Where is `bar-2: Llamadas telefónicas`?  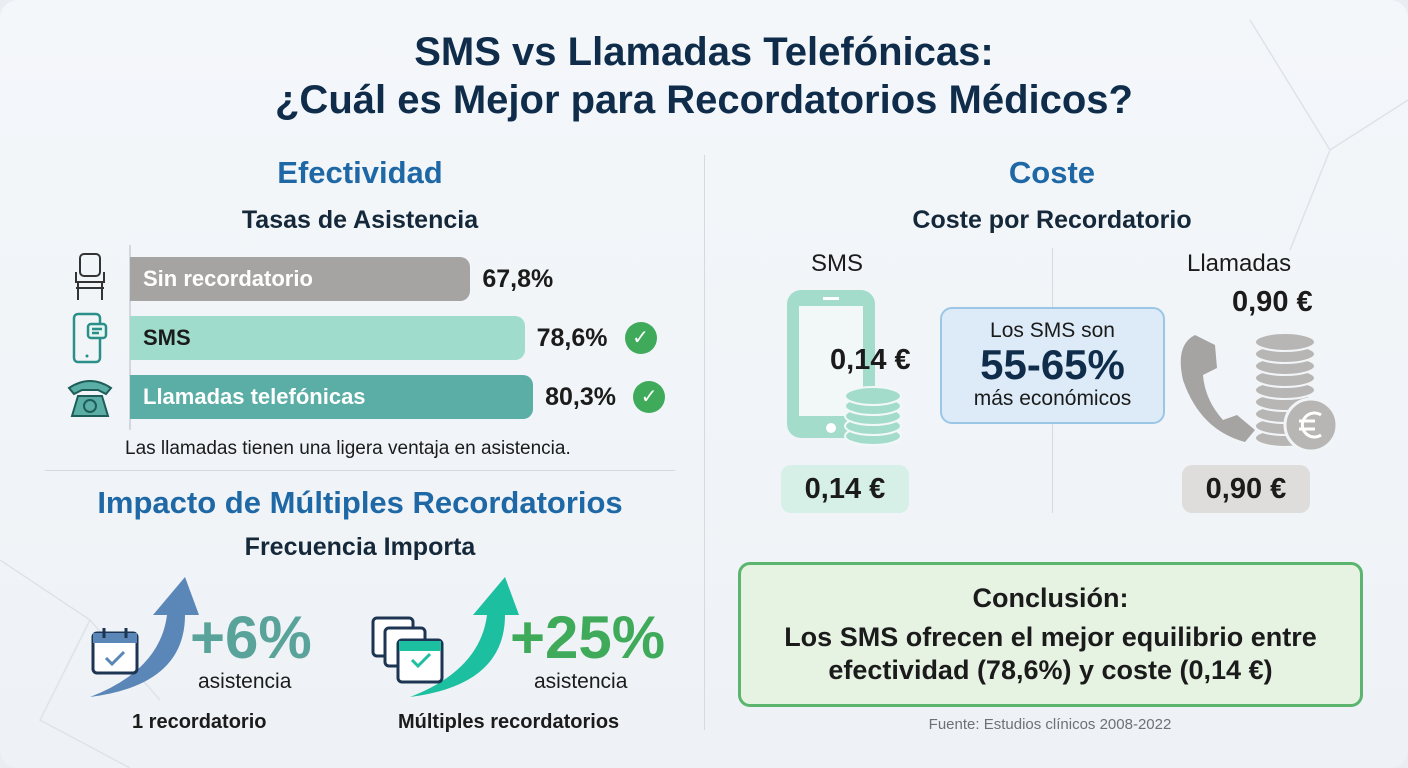
bar-2: Llamadas telefónicas is located at coordinates (332, 397).